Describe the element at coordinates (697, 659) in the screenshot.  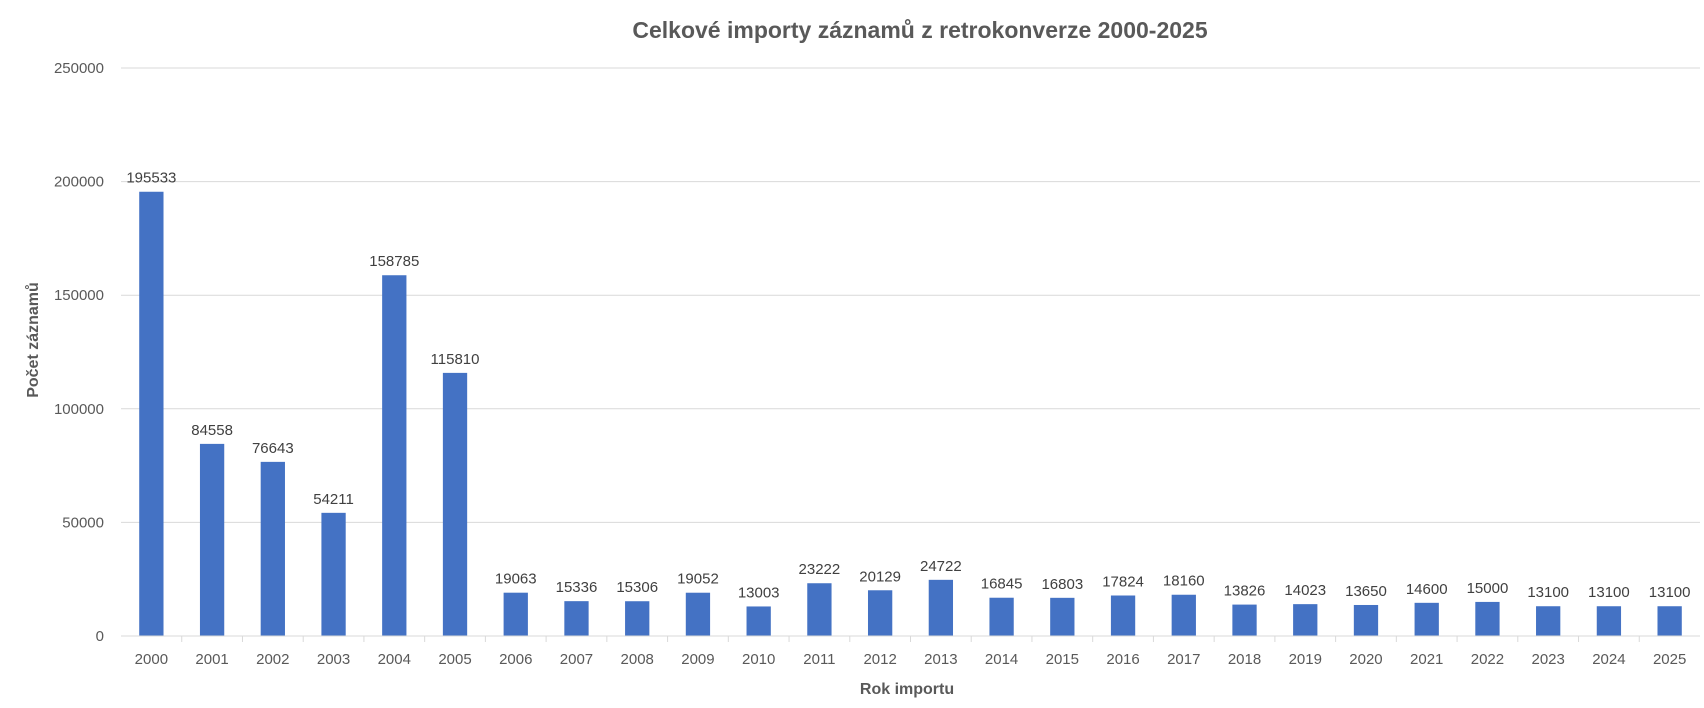
I see `x-tick-label: 2009` at that location.